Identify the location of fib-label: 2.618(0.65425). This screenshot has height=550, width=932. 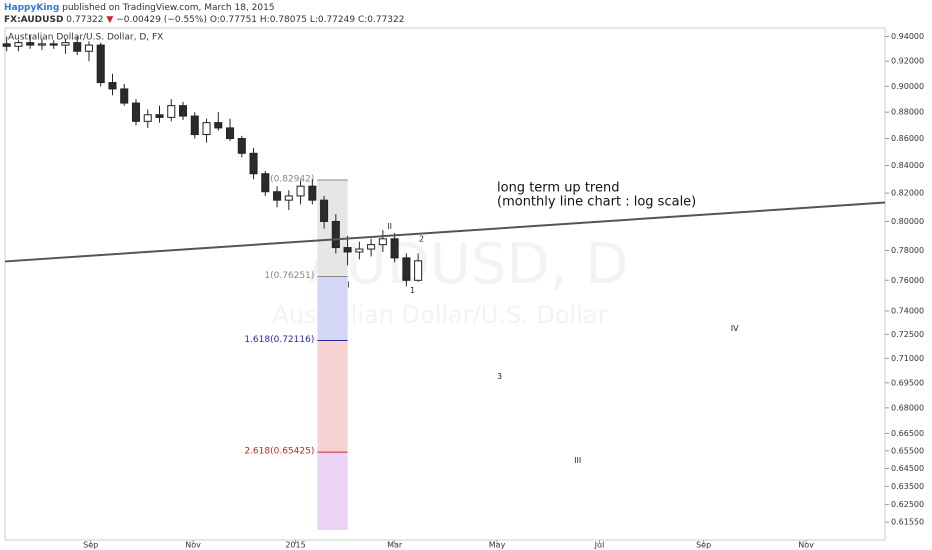
(279, 452).